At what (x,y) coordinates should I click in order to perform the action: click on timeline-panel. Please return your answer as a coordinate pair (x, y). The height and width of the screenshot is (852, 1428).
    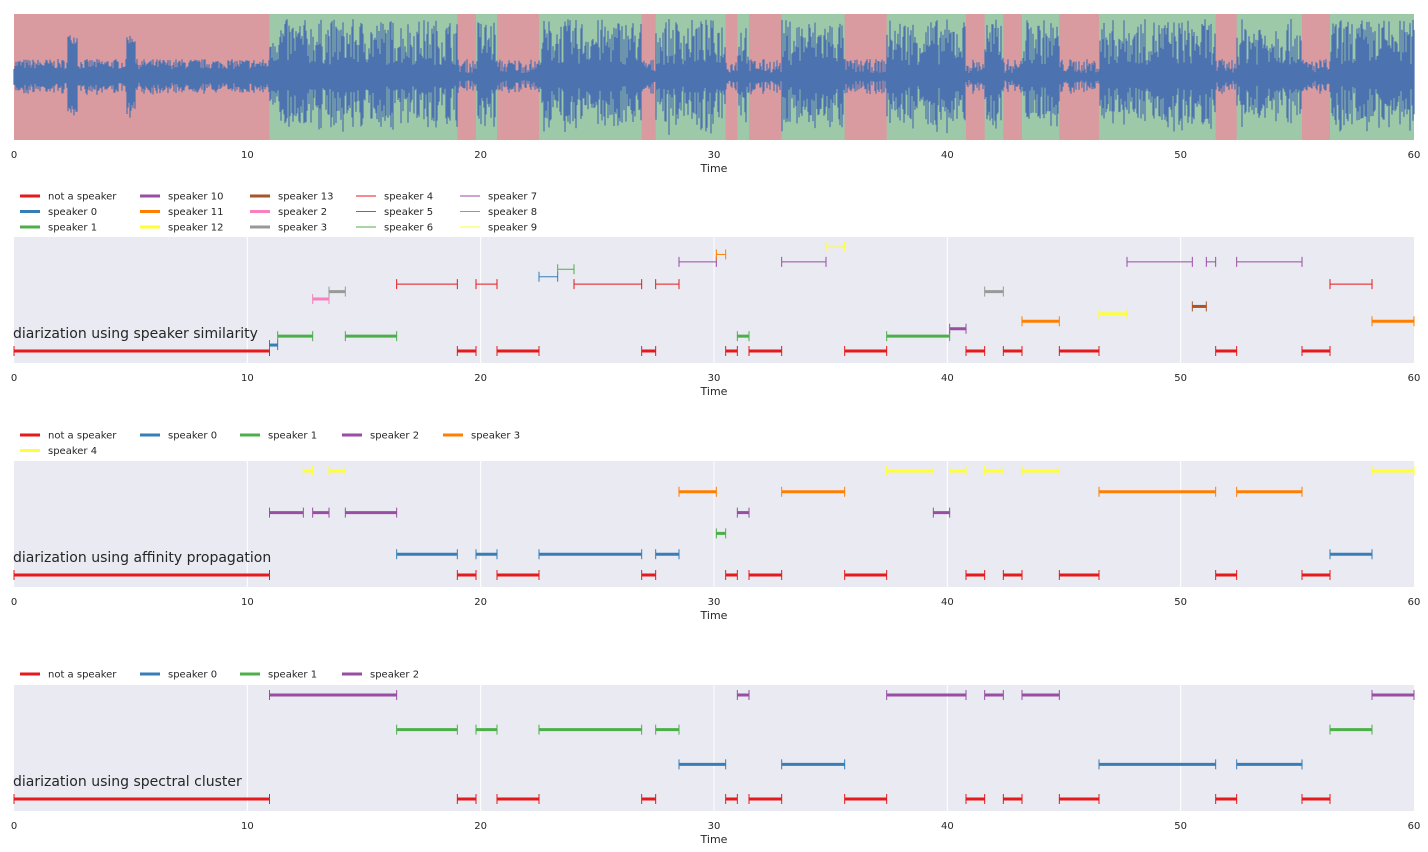
    Looking at the image, I should click on (714, 300).